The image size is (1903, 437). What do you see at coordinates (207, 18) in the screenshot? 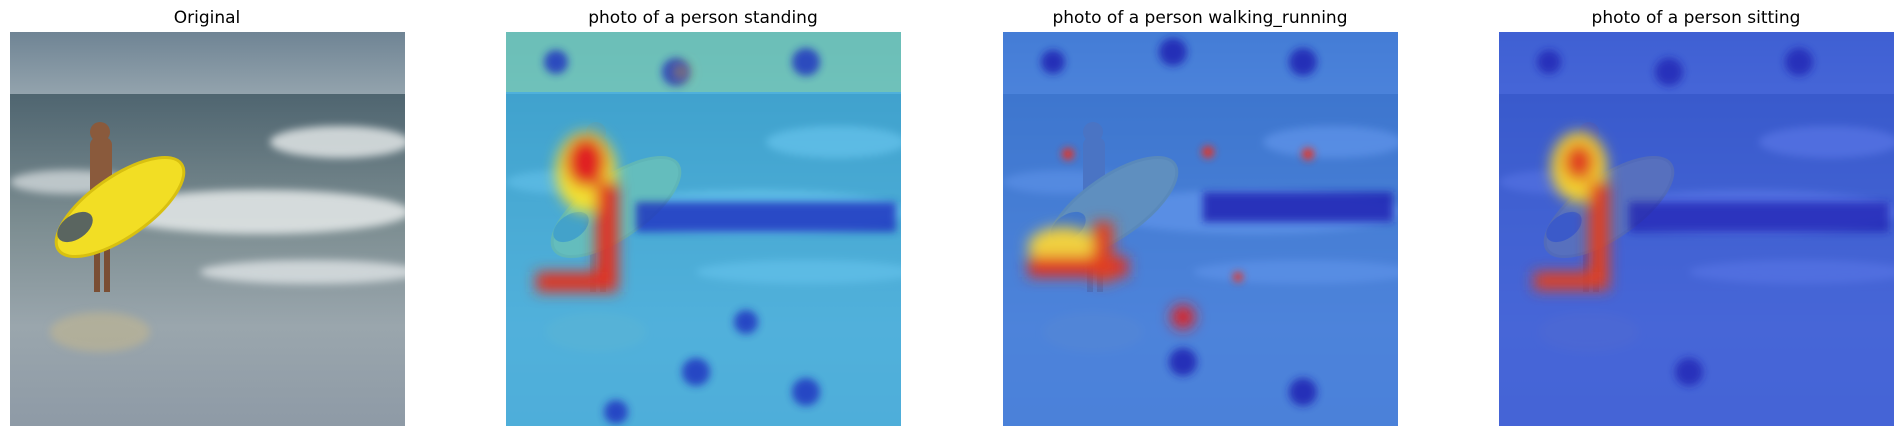
I see `panel-title: Original` at bounding box center [207, 18].